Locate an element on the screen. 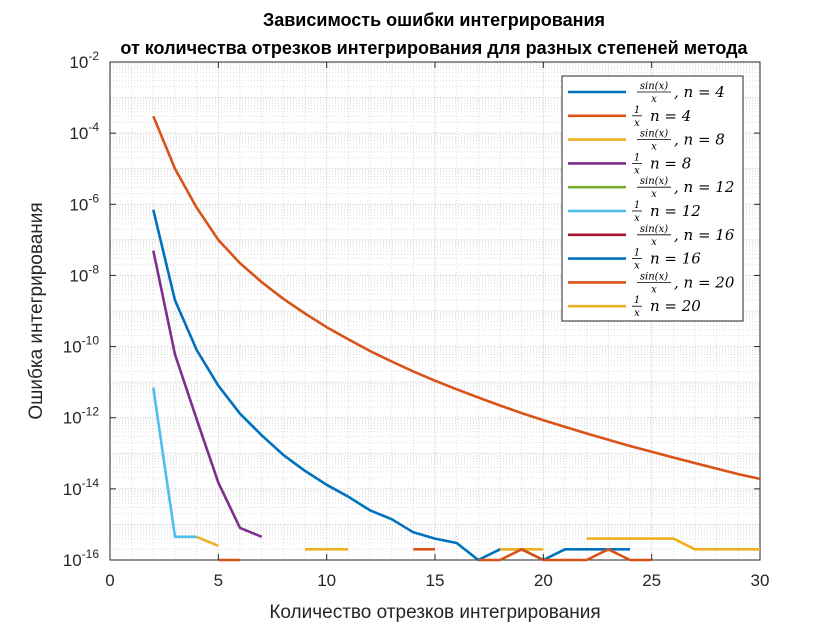  y-tick-label: 10⁻⁸ is located at coordinates (84, 273).